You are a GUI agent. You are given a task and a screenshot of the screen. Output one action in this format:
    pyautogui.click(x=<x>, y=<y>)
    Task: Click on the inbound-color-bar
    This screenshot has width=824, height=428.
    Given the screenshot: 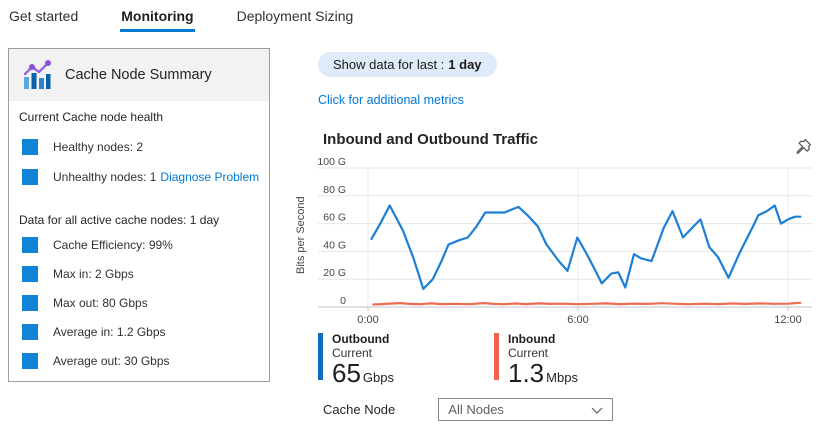 What is the action you would take?
    pyautogui.click(x=496, y=356)
    